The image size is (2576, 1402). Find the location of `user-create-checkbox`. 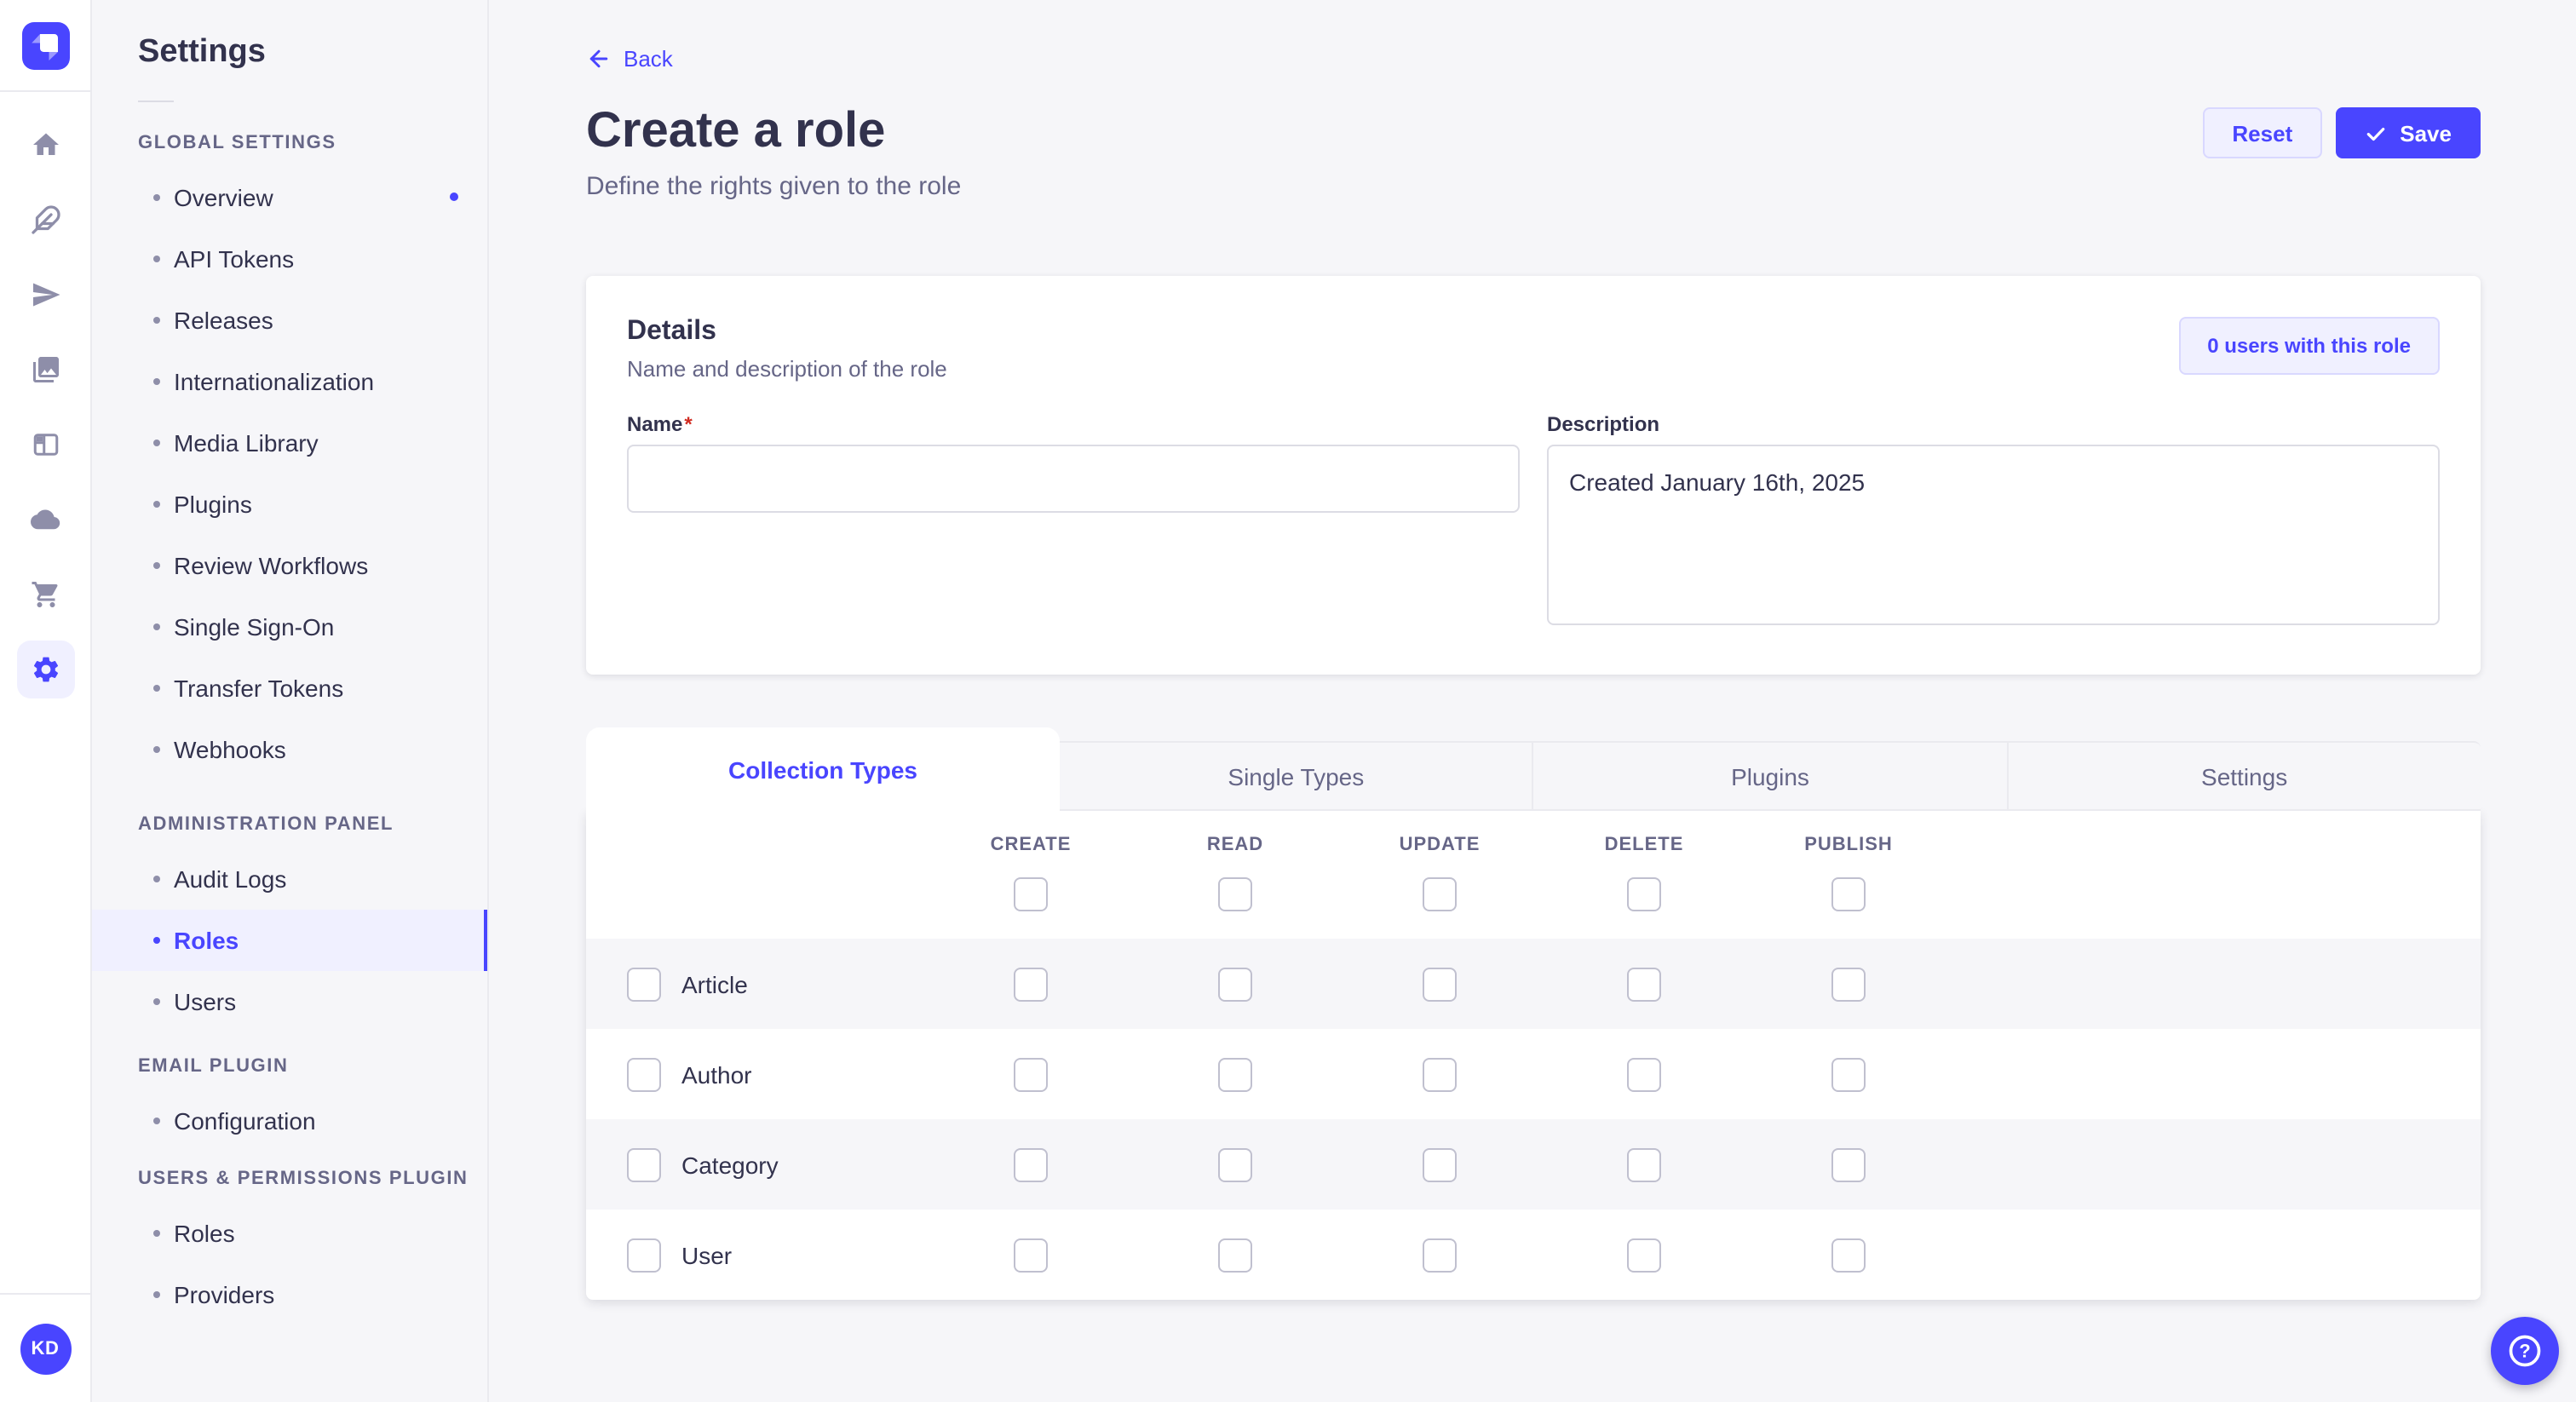

user-create-checkbox is located at coordinates (1031, 1255).